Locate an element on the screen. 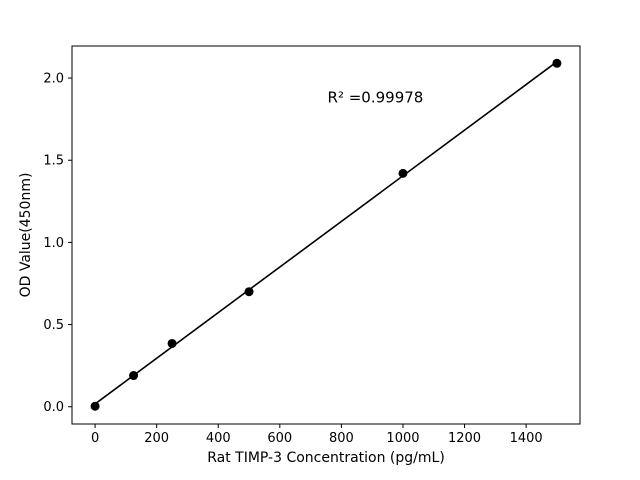  y-tick-label: 2.0 is located at coordinates (53, 79).